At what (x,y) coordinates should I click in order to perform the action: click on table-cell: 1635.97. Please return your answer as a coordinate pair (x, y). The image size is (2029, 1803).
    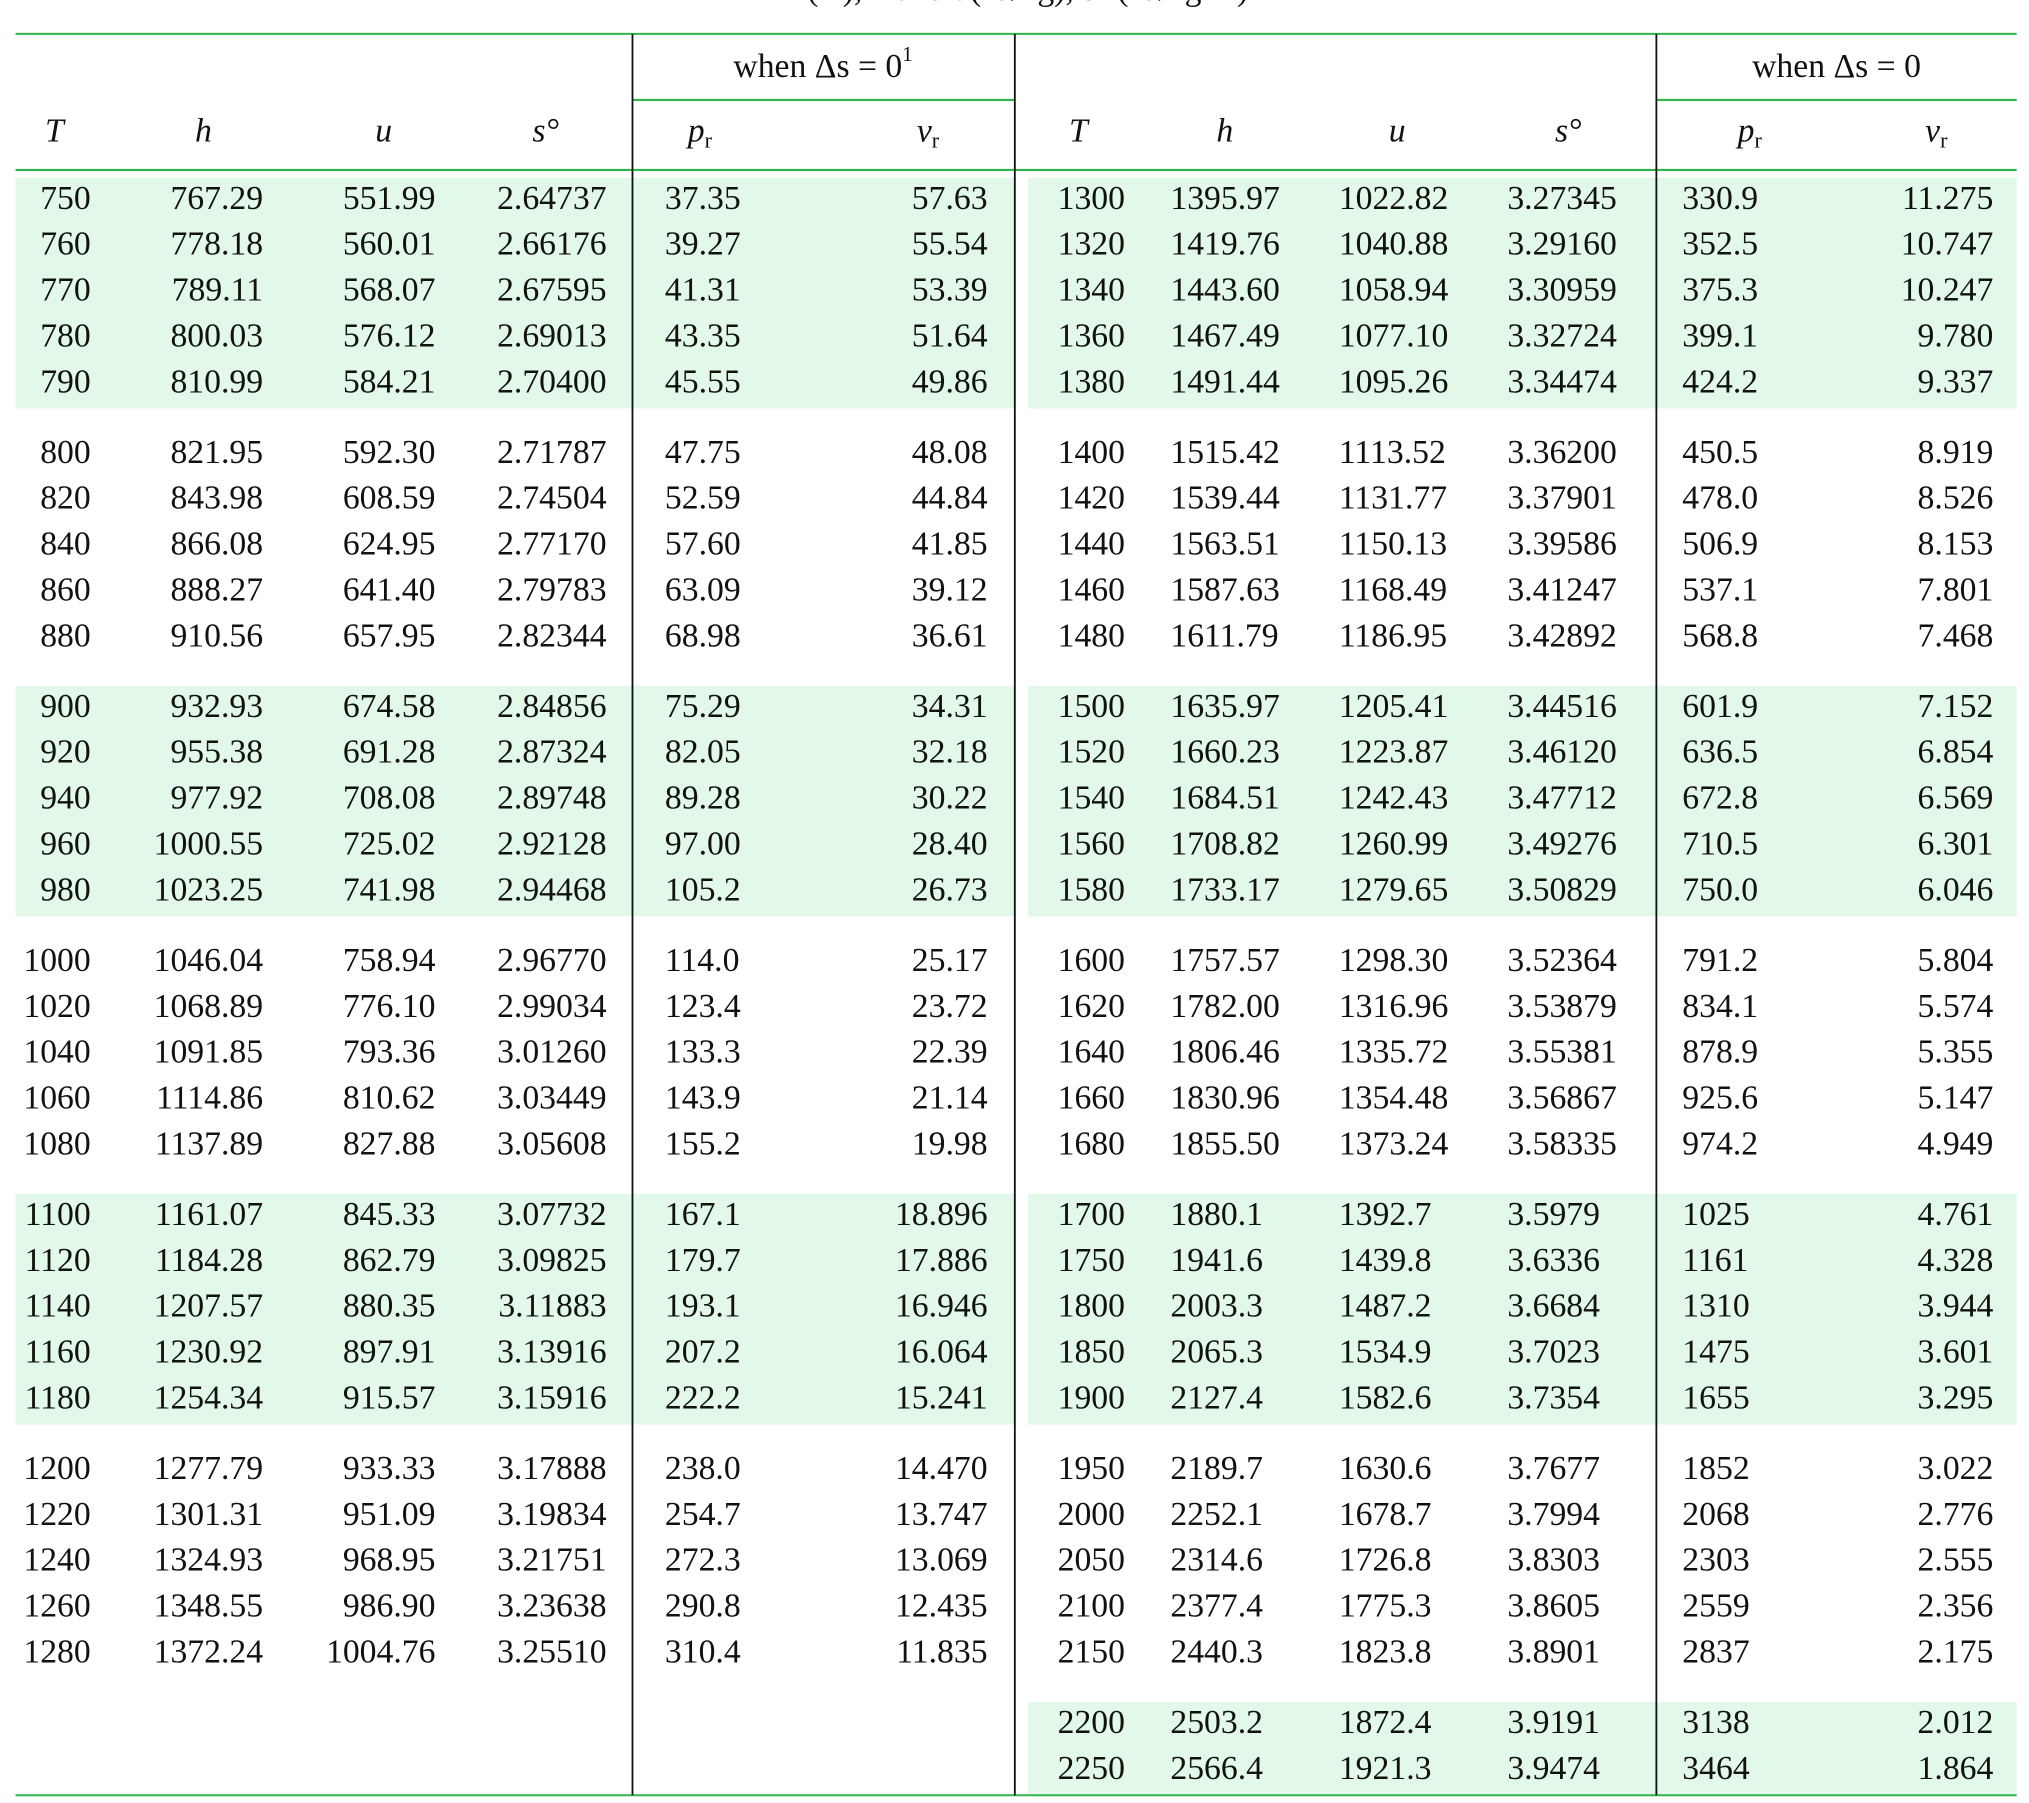
    Looking at the image, I should click on (1224, 706).